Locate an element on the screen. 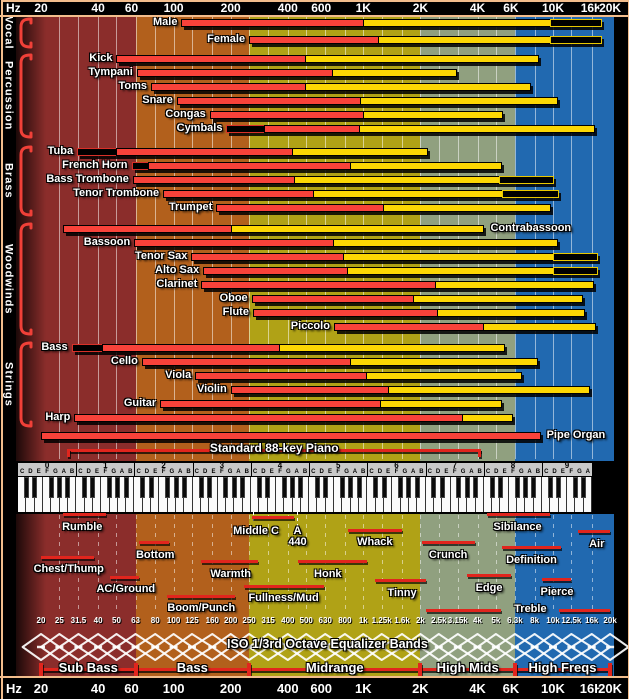 The image size is (629, 699). white-key-E0 is located at coordinates (38, 494).